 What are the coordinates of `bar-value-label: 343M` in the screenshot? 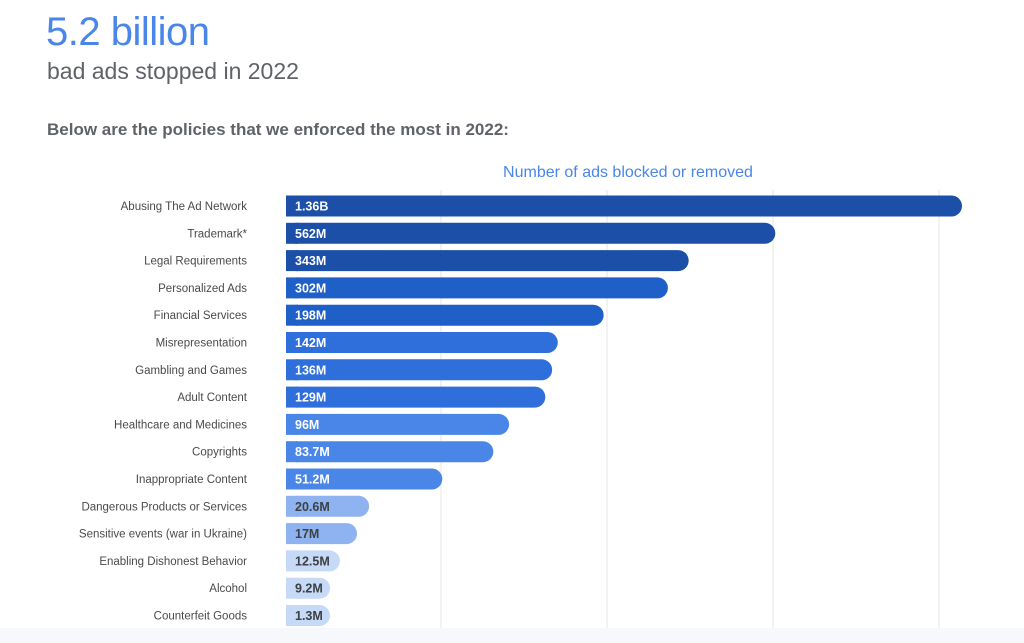 It's located at (310, 261).